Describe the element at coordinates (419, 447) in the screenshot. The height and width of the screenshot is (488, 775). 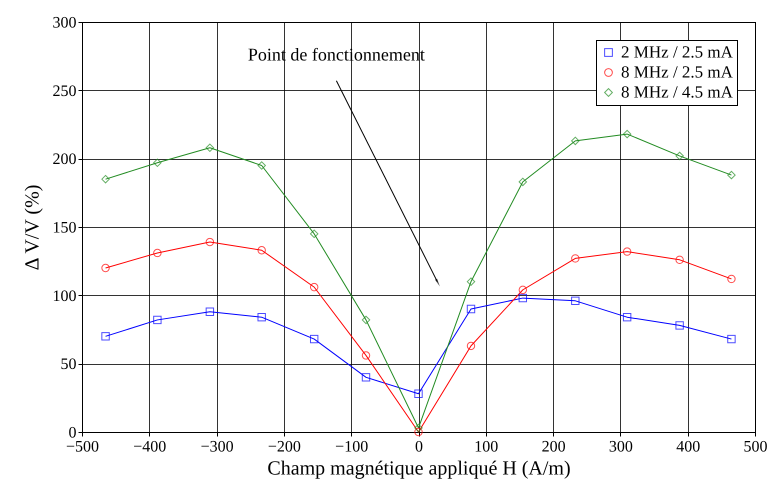
I see `x-tick-label: 0` at that location.